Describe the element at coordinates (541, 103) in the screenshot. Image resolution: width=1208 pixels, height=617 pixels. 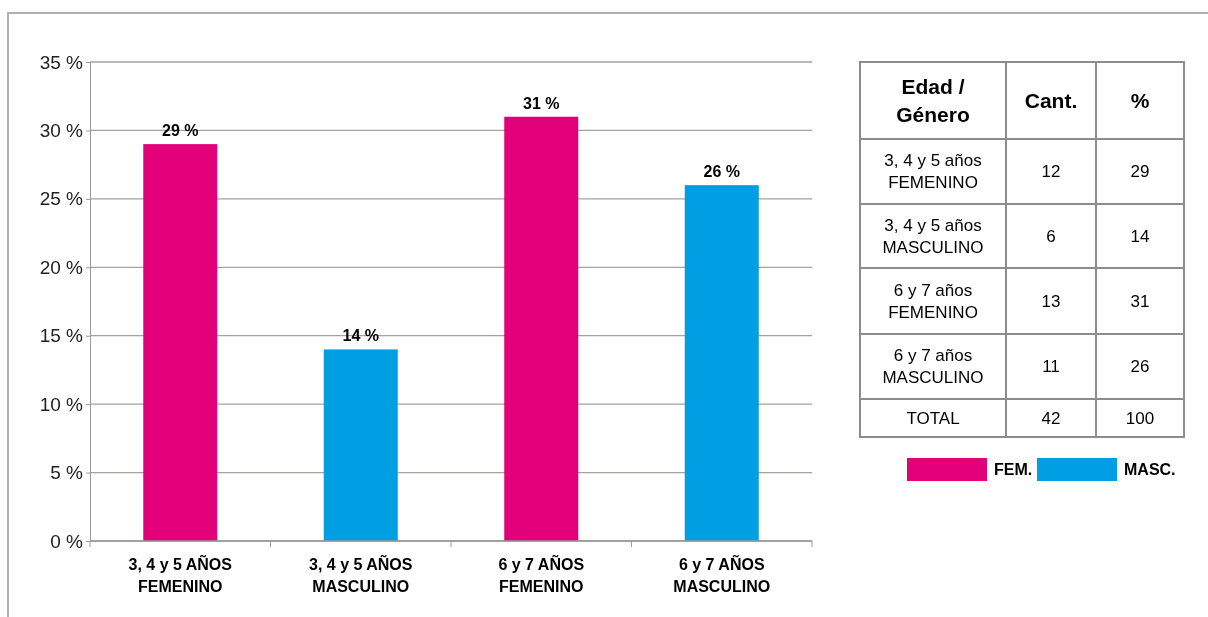
I see `data-label: 31 %` at that location.